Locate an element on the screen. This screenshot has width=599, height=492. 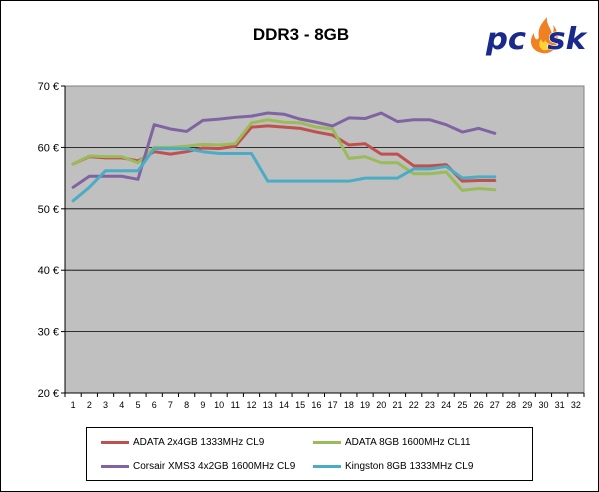
x-tick-label: 14 is located at coordinates (284, 405).